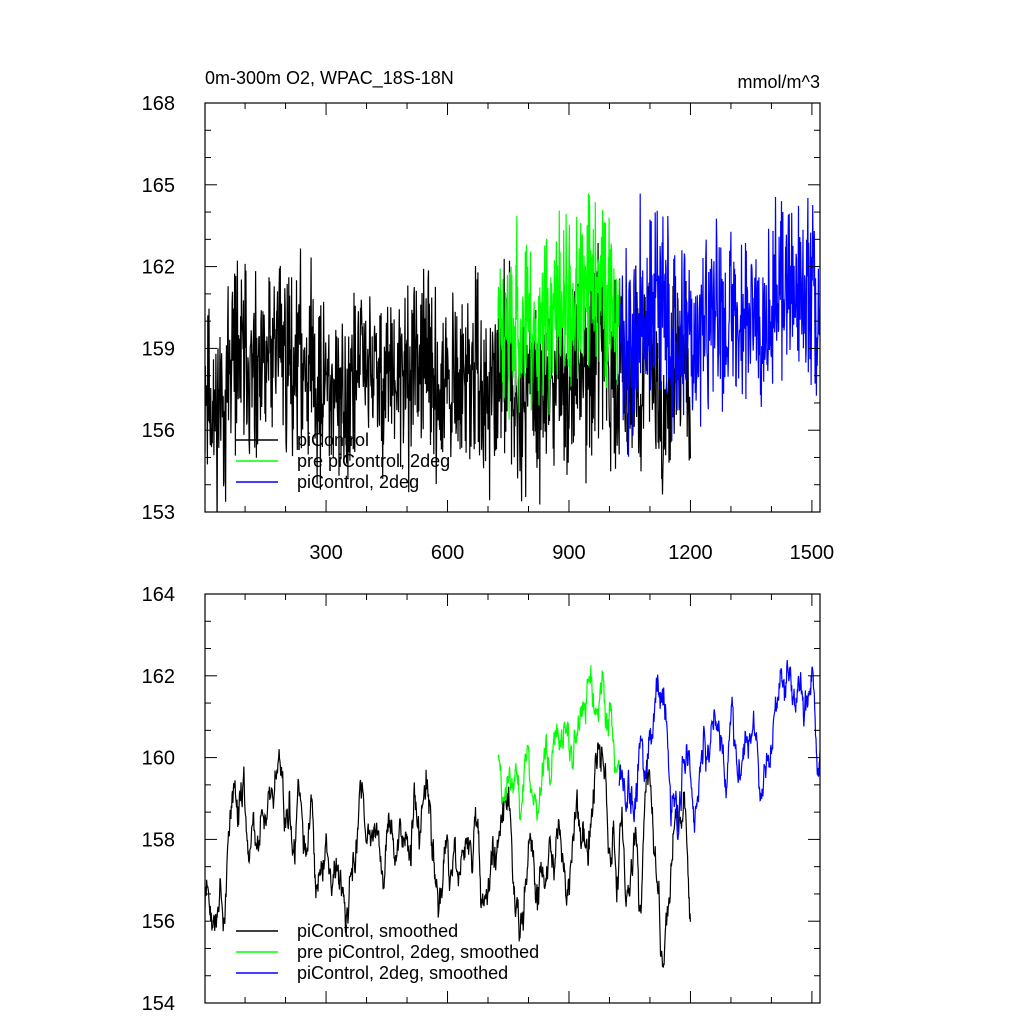 This screenshot has height=1024, width=1024. What do you see at coordinates (812, 553) in the screenshot?
I see `x-tick-label: 1500` at bounding box center [812, 553].